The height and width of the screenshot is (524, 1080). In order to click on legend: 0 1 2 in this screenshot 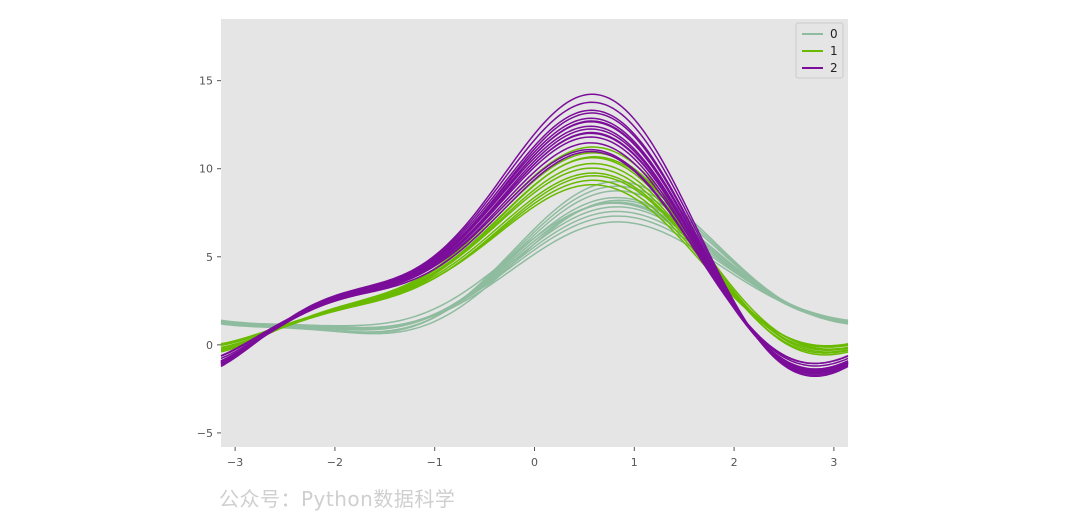, I will do `click(819, 50)`.